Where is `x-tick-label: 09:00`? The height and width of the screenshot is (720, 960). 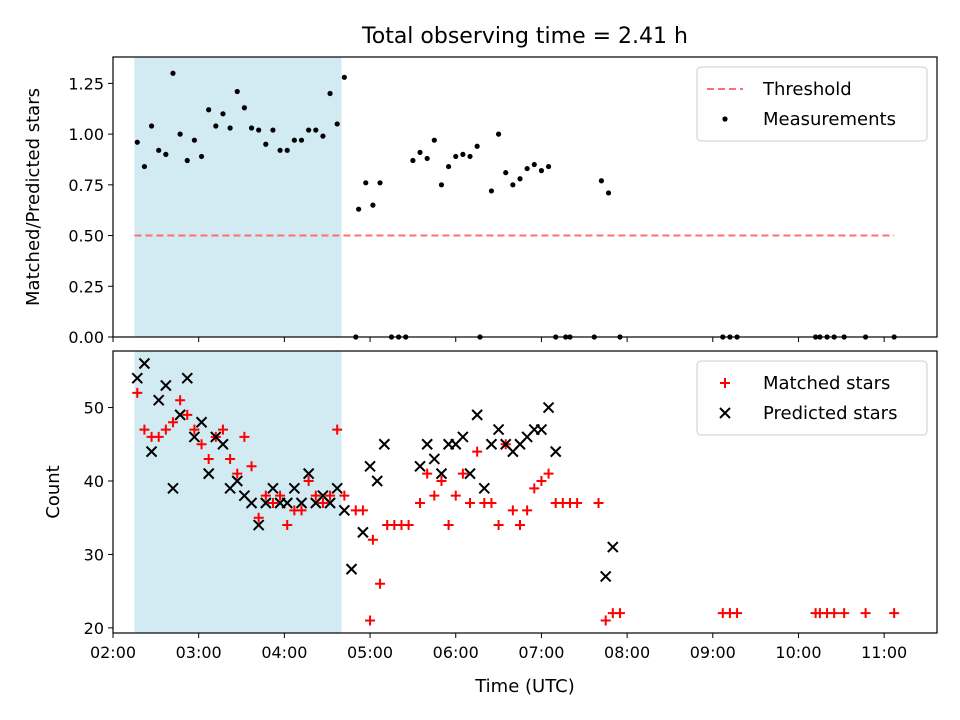
x-tick-label: 09:00 is located at coordinates (713, 652).